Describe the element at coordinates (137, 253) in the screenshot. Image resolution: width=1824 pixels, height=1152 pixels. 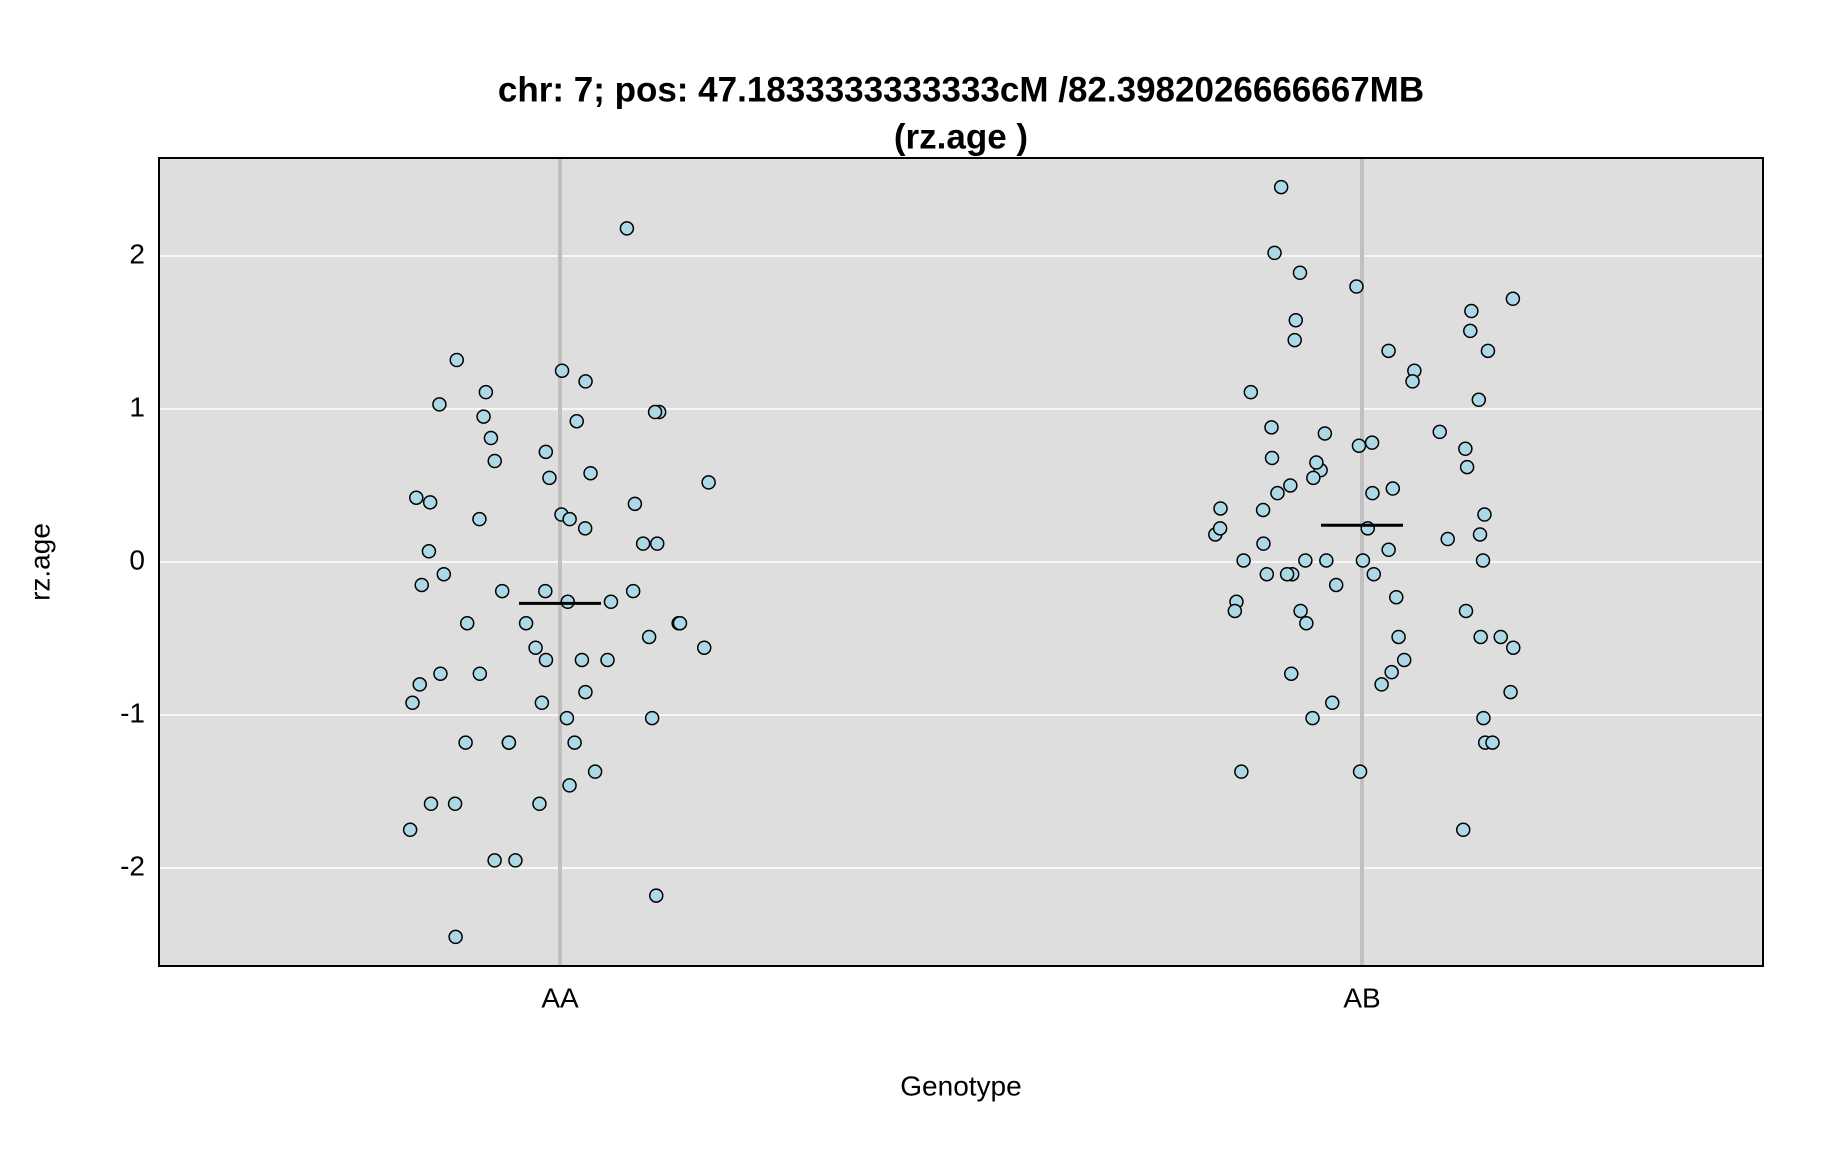
I see `y-tick-label: 2` at that location.